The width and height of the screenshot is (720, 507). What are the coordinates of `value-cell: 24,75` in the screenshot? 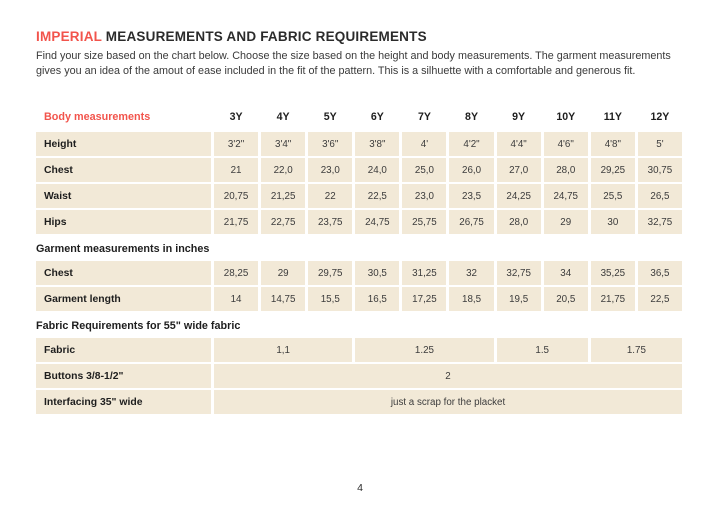 It's located at (377, 222).